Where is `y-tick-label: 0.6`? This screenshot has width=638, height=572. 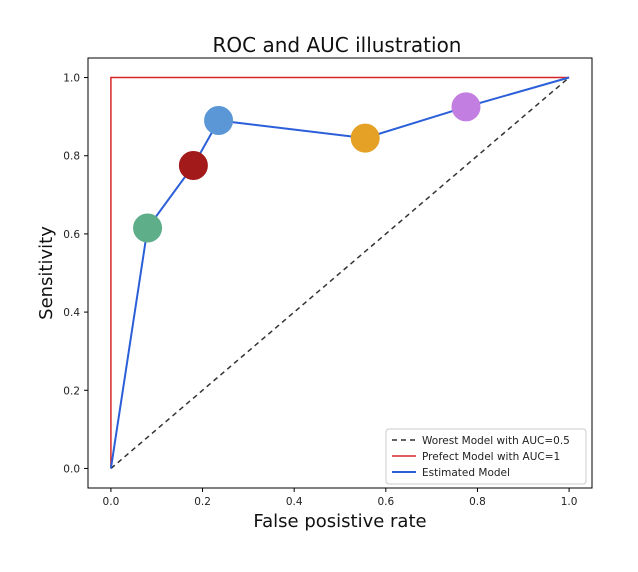 y-tick-label: 0.6 is located at coordinates (71, 235).